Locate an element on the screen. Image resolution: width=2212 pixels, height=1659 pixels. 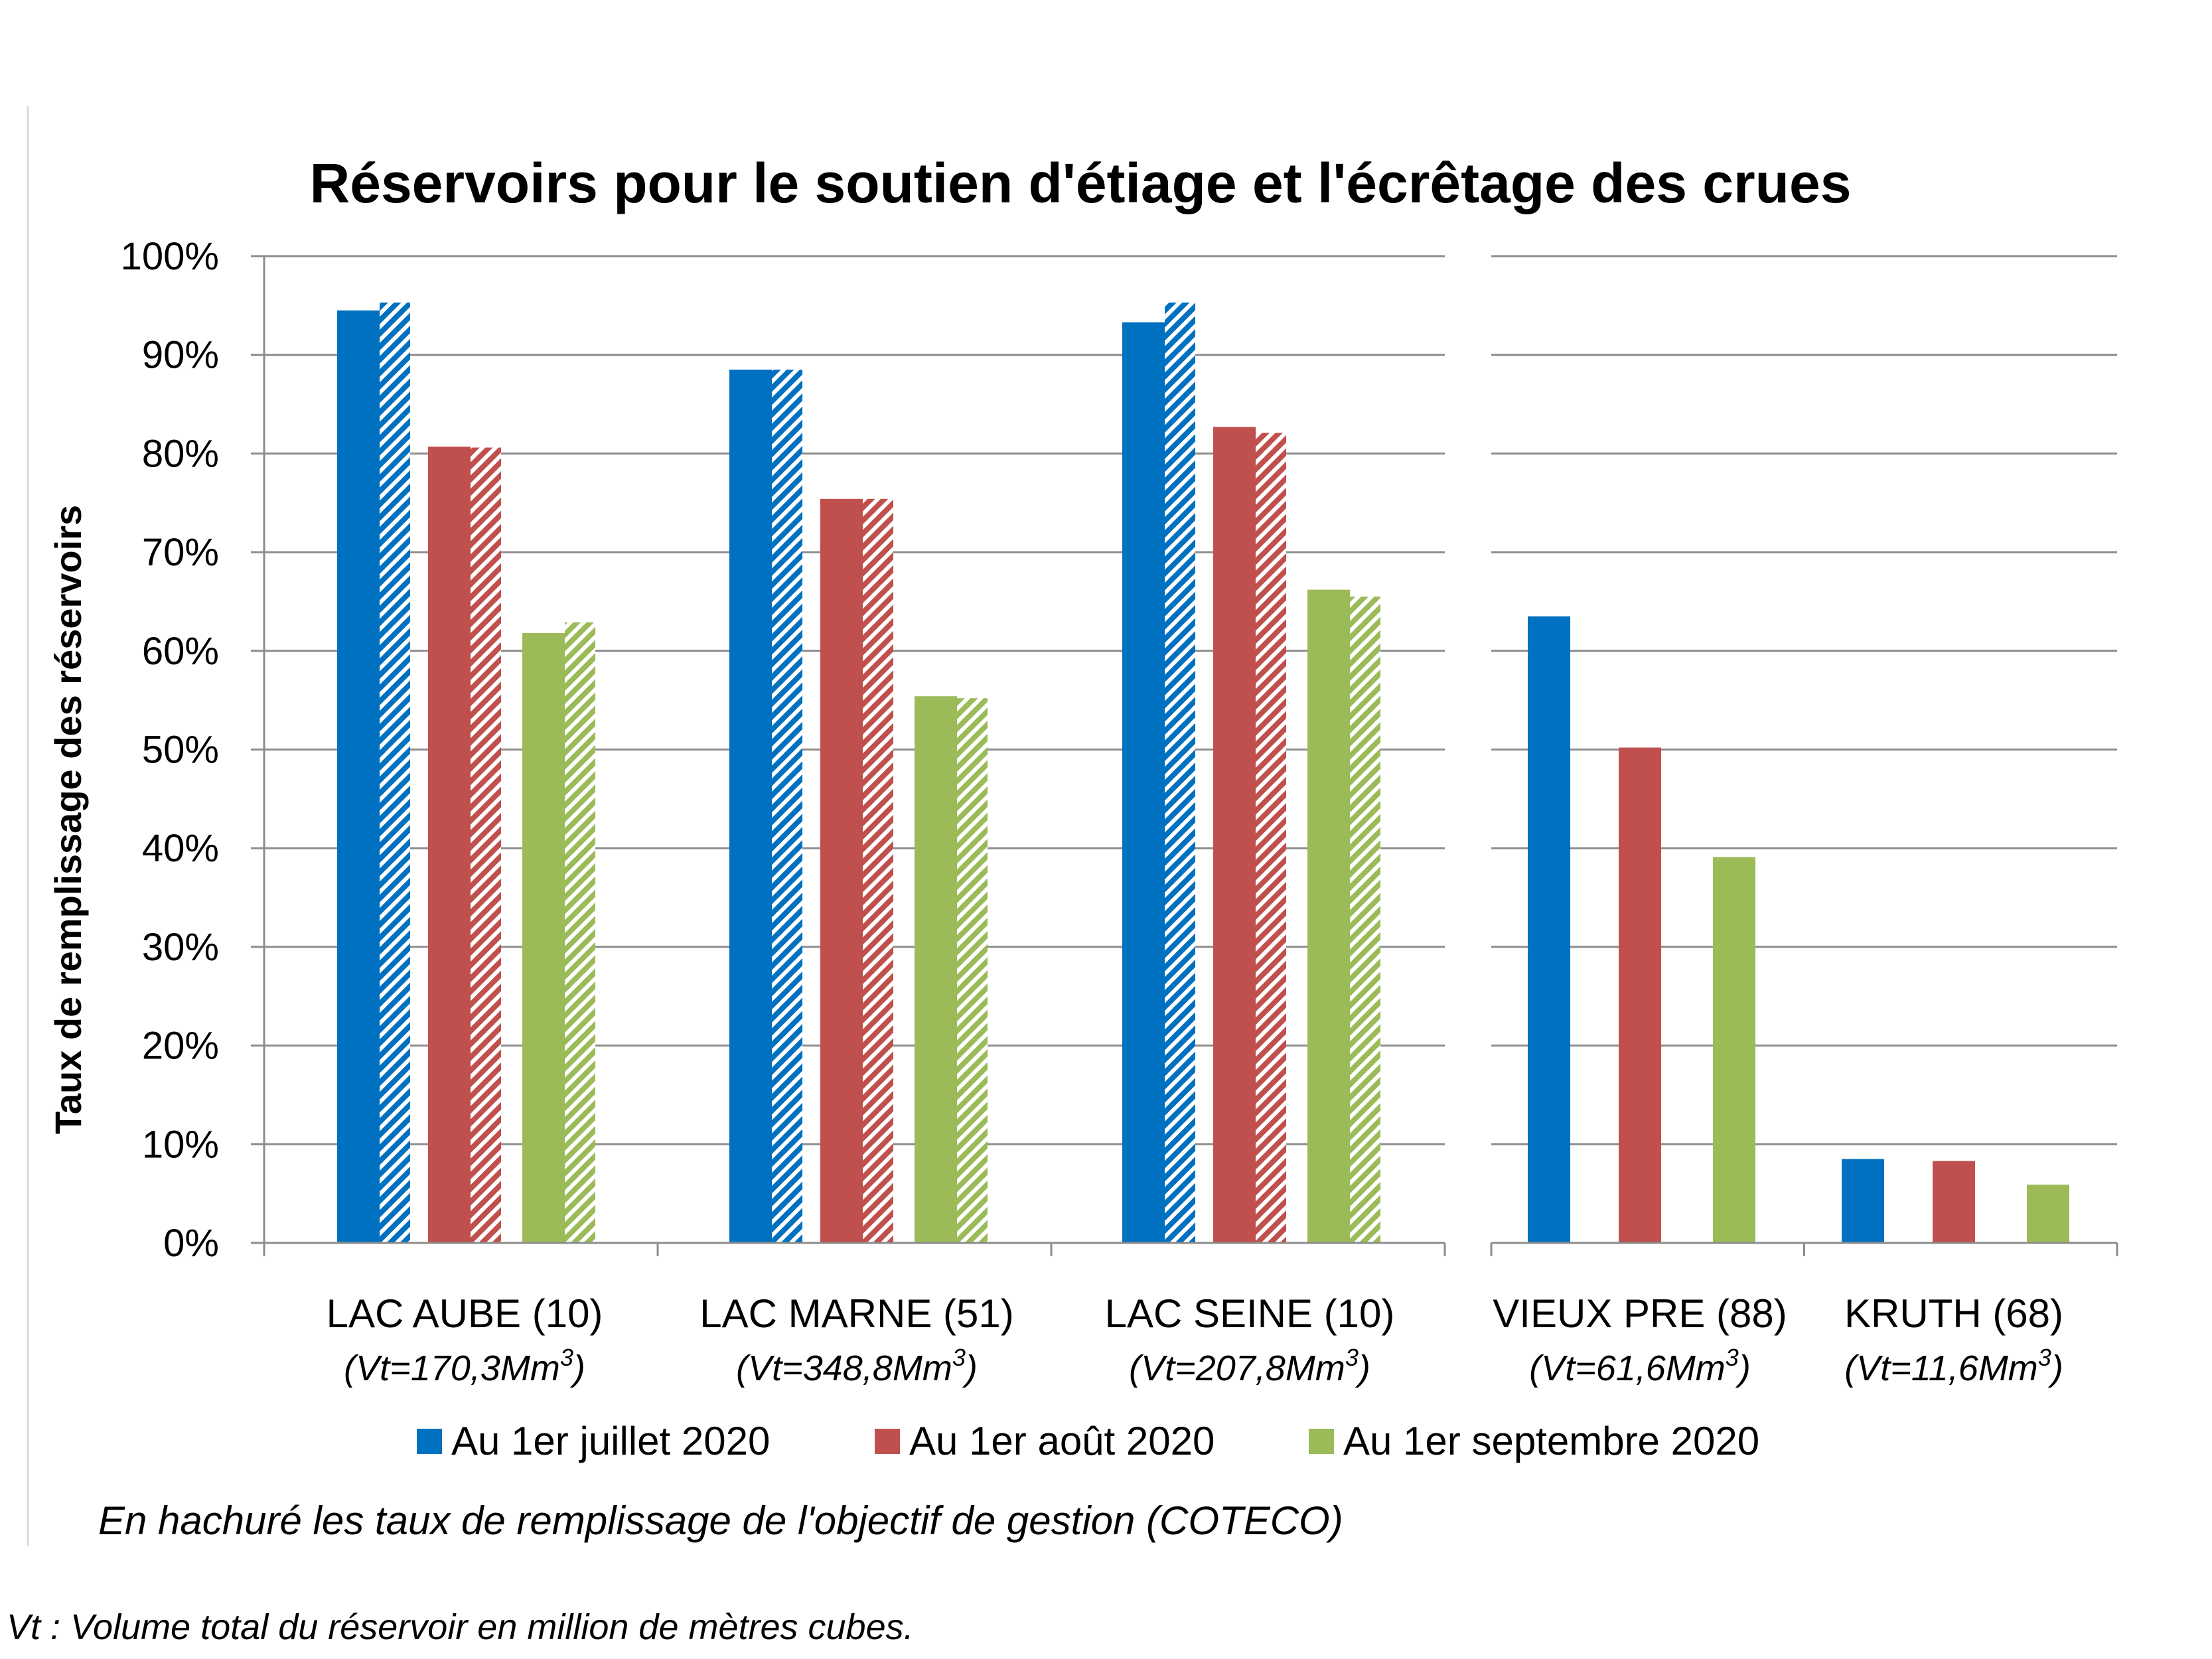
y-tick-label: 90% is located at coordinates (180, 355).